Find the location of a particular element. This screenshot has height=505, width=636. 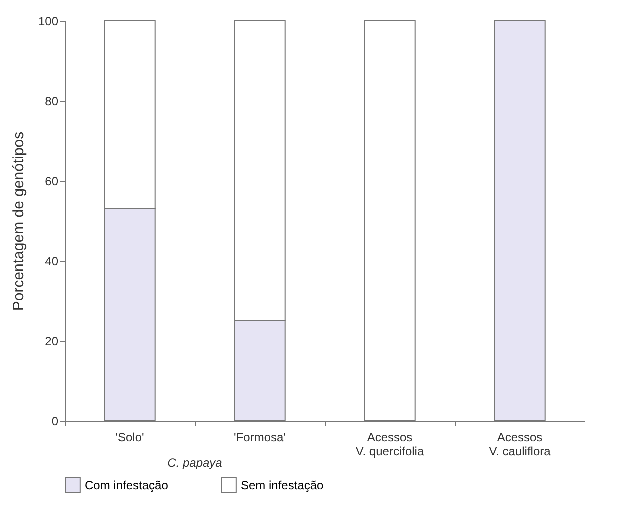

y-tick-label: 60 is located at coordinates (52, 181).